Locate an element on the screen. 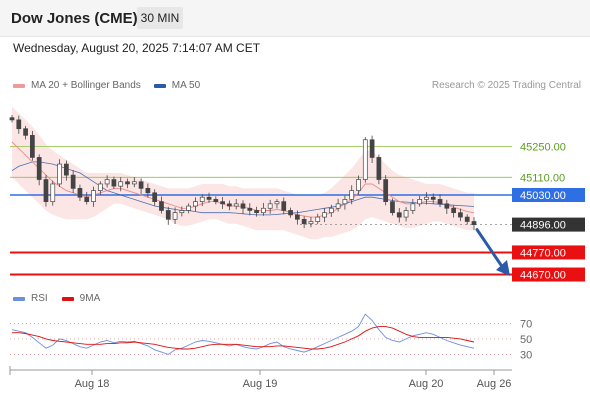  ma50-swatch is located at coordinates (159, 85).